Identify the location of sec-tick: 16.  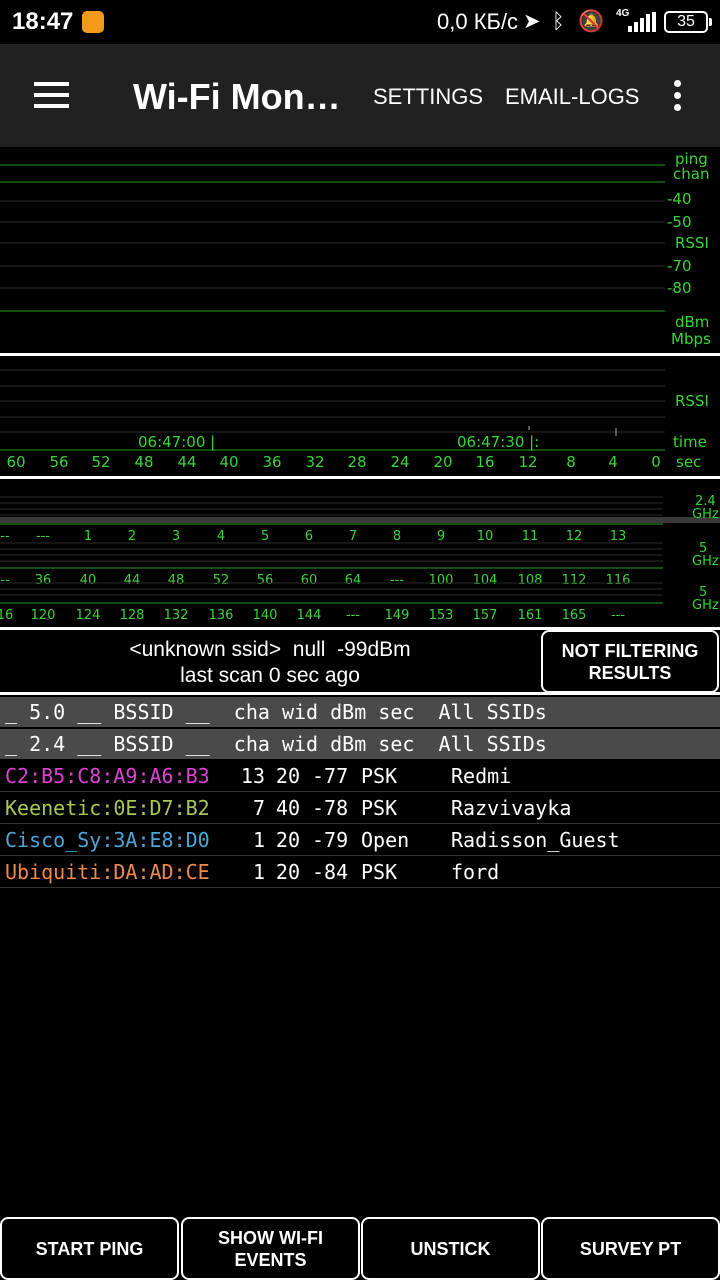
(484, 462).